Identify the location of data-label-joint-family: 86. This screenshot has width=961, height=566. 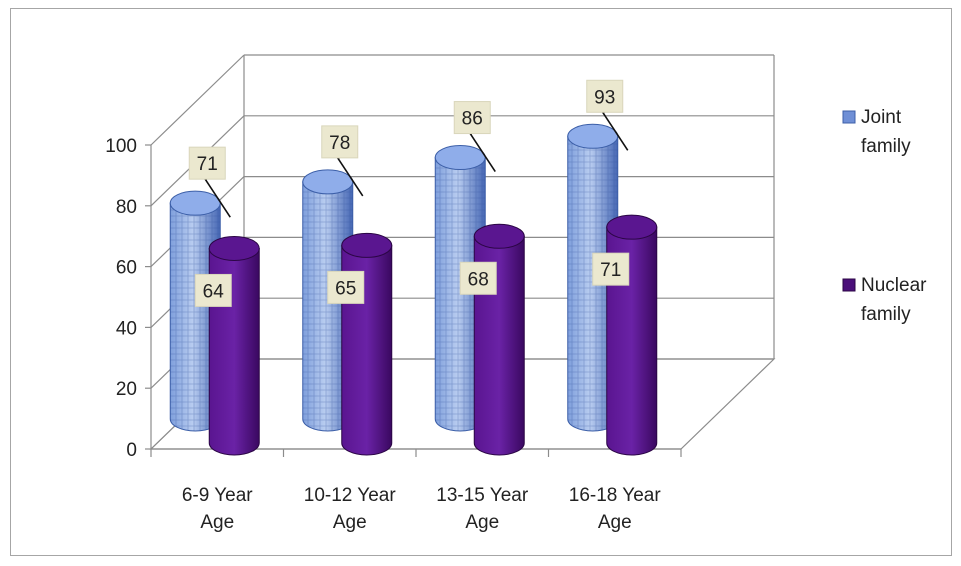
(474, 137).